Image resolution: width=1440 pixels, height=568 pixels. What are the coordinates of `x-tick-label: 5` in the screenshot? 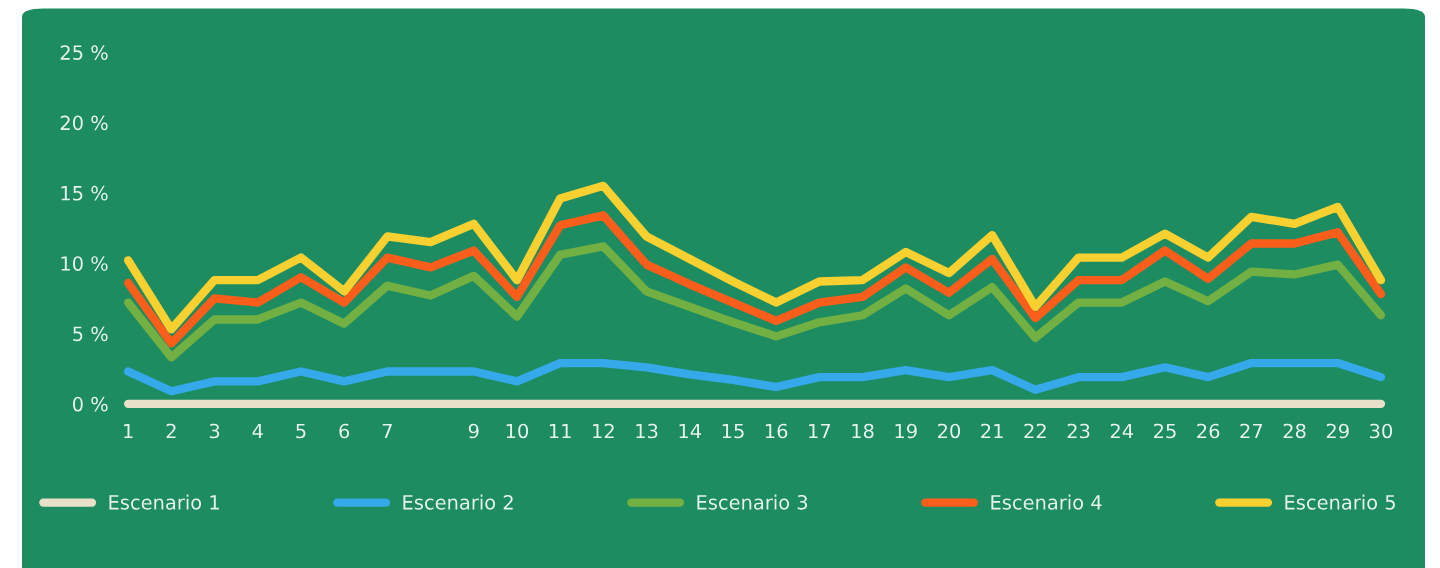 It's located at (301, 431).